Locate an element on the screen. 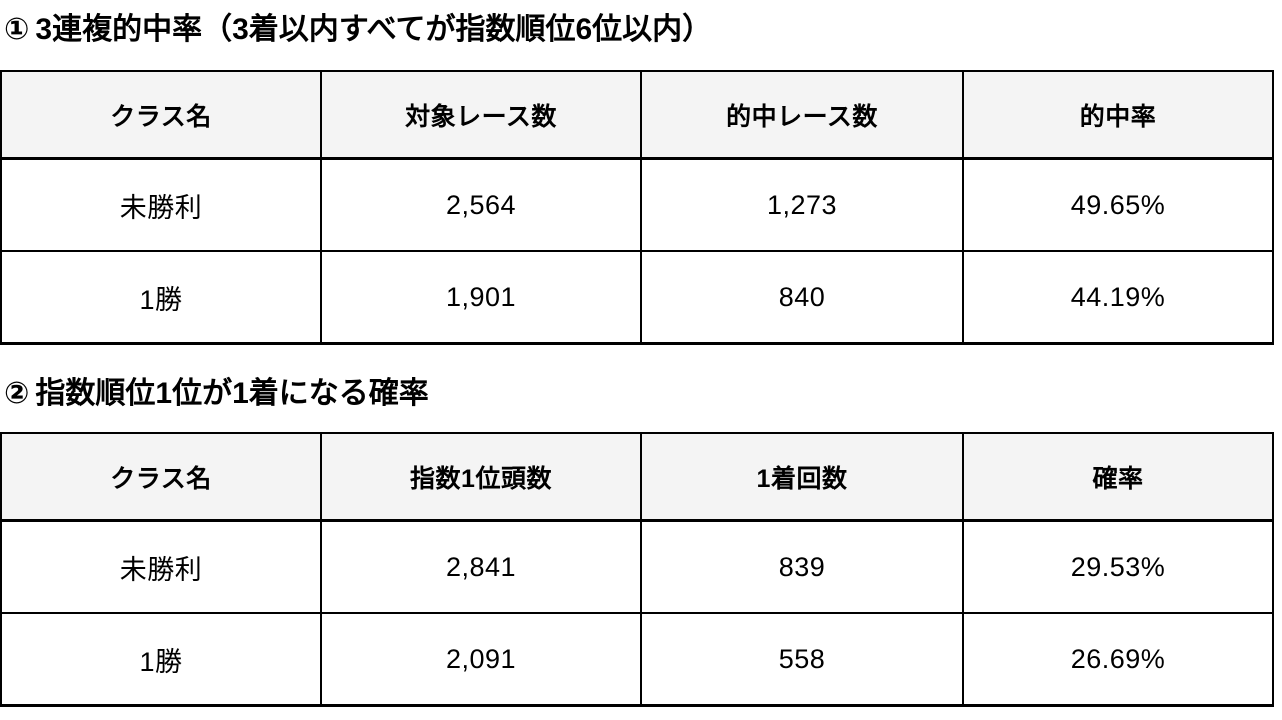 The image size is (1282, 720). table-row: 未勝利 2,841 839 29.53% is located at coordinates (637, 566).